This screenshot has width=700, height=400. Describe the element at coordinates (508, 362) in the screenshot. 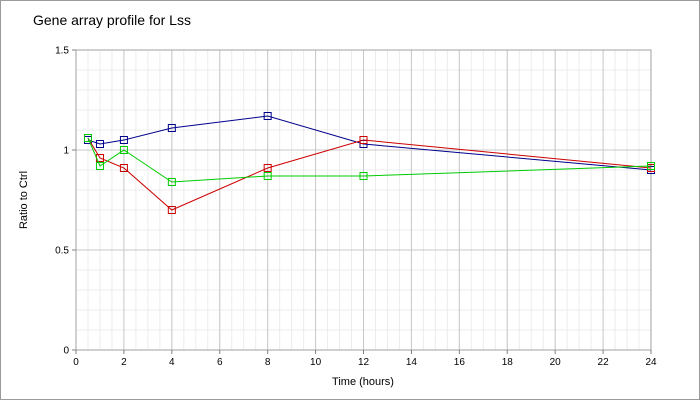

I see `x-tick-label: 18` at that location.